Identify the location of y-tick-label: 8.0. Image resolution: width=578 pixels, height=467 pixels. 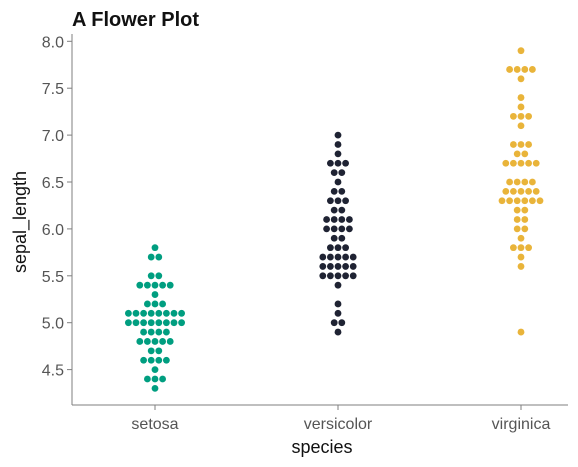
(53, 42).